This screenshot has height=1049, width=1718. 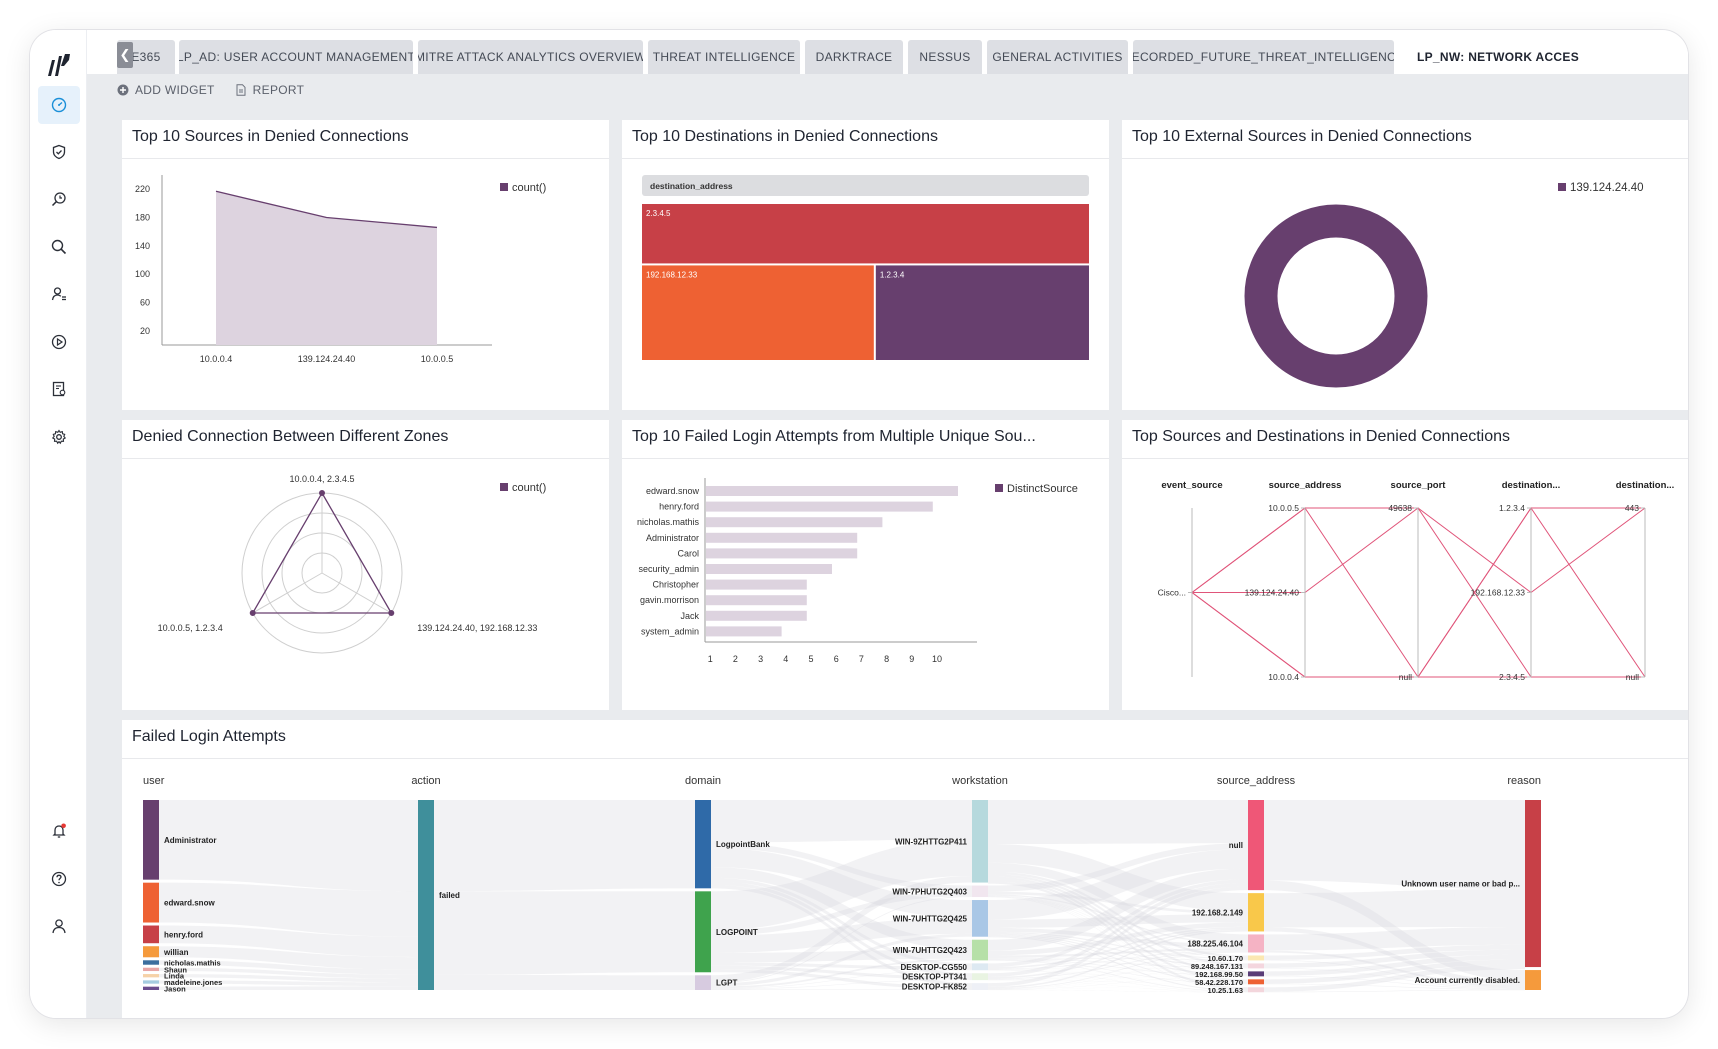 I want to click on tab-user-account-management: LP_AD: USER ACCOUNT MANAGEMENT, so click(x=296, y=57).